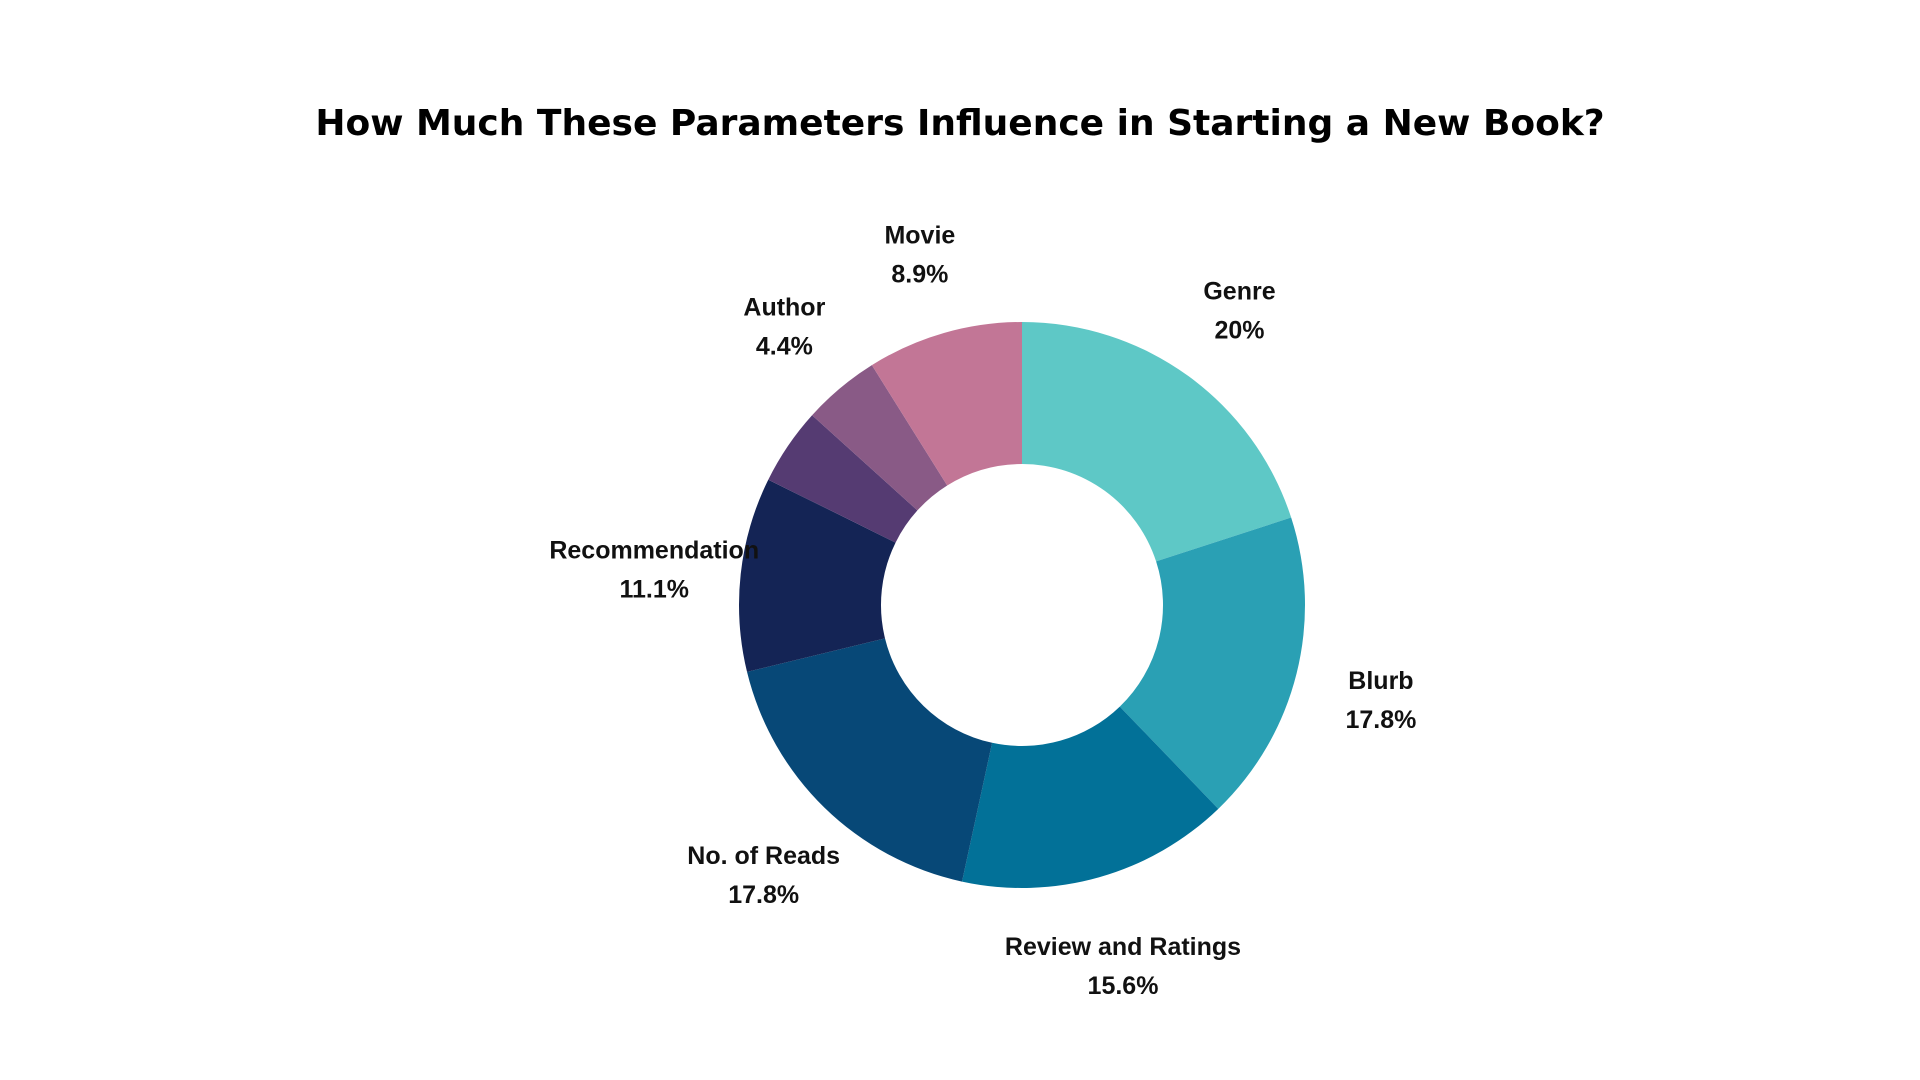 The height and width of the screenshot is (1080, 1920). What do you see at coordinates (919, 274) in the screenshot?
I see `slice-value-label: 8.9%` at bounding box center [919, 274].